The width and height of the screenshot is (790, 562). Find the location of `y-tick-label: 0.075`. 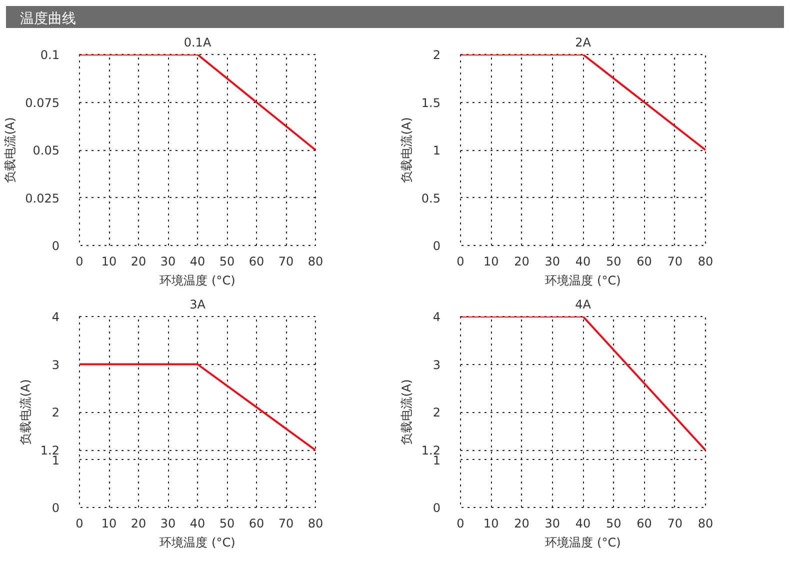

y-tick-label: 0.075 is located at coordinates (42, 103).